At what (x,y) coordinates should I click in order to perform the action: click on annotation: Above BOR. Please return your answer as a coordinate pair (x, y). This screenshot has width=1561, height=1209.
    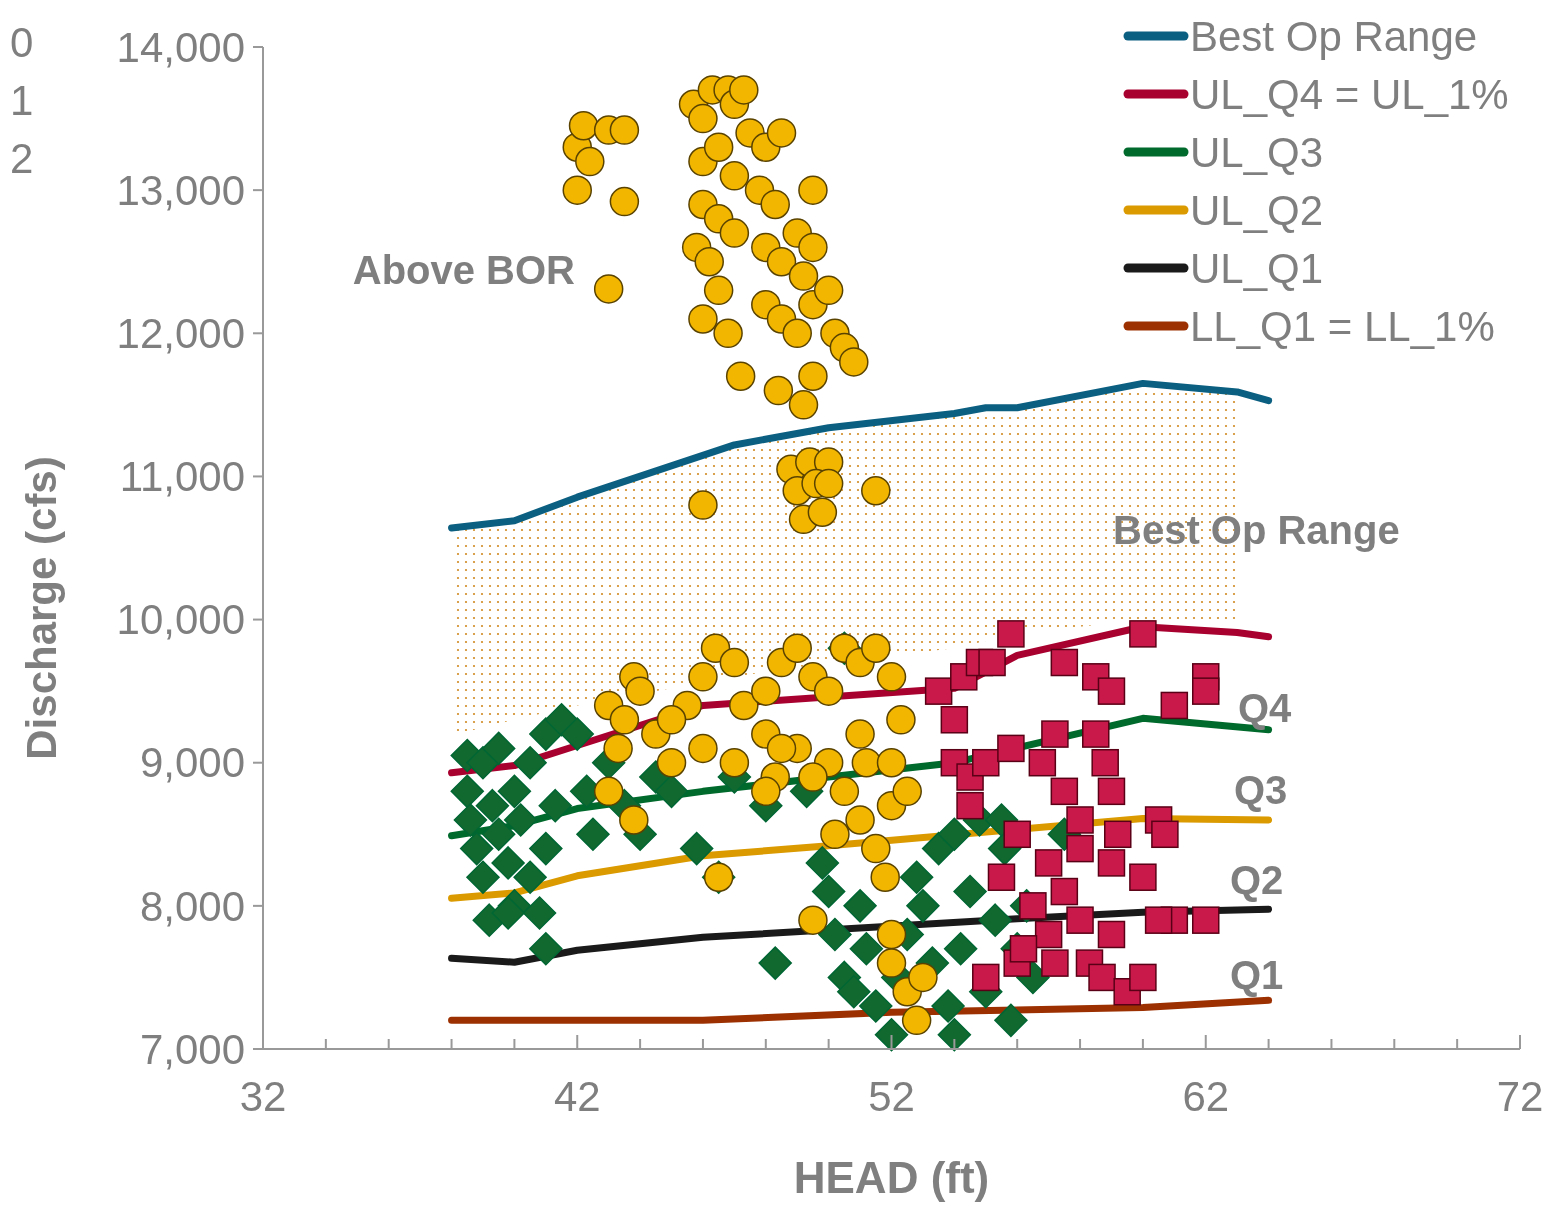
    Looking at the image, I should click on (464, 270).